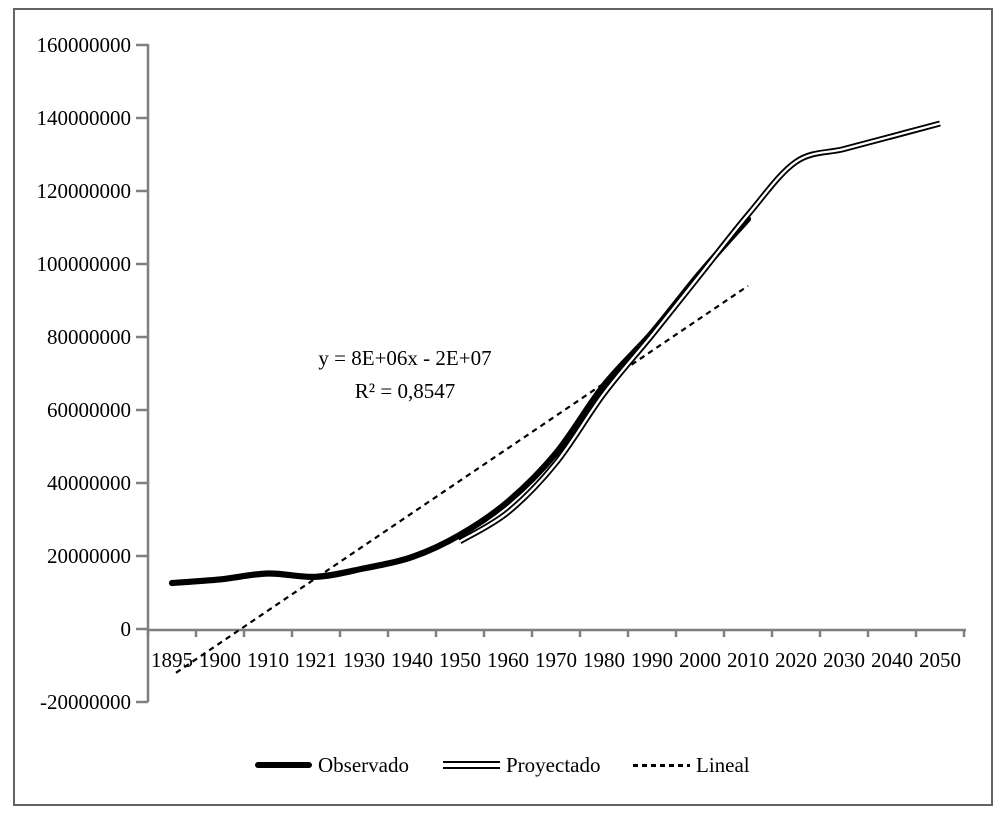  Describe the element at coordinates (85, 702) in the screenshot. I see `y-tick-label: -20000000` at that location.